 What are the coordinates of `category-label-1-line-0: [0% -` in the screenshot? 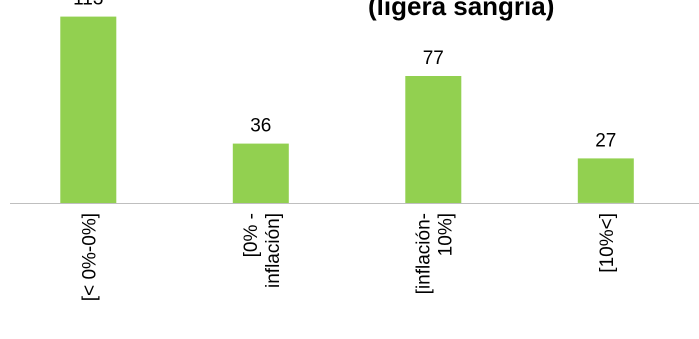 It's located at (251, 235).